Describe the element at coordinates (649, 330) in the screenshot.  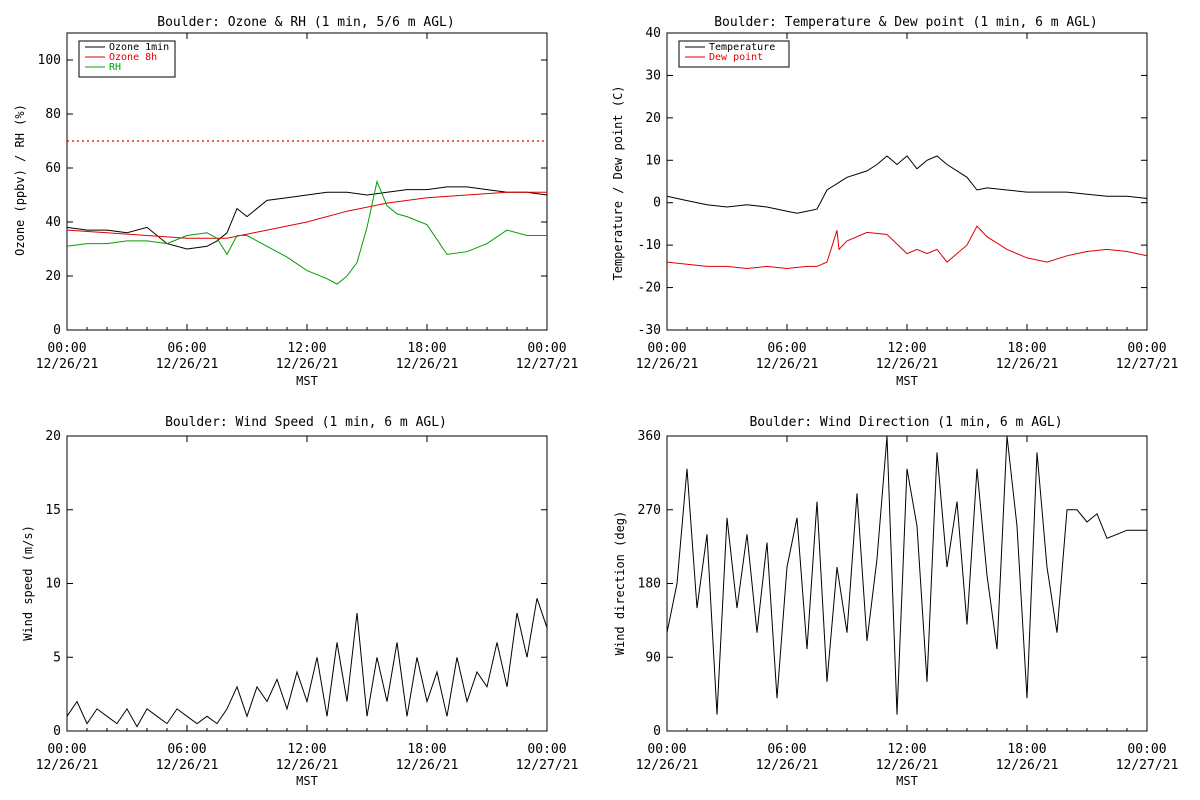
I see `y-tick-label: -30` at that location.